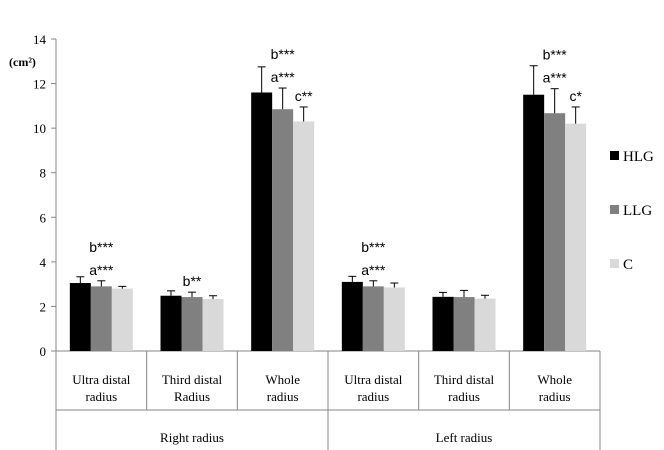  What do you see at coordinates (192, 437) in the screenshot?
I see `group-label: Right radius` at bounding box center [192, 437].